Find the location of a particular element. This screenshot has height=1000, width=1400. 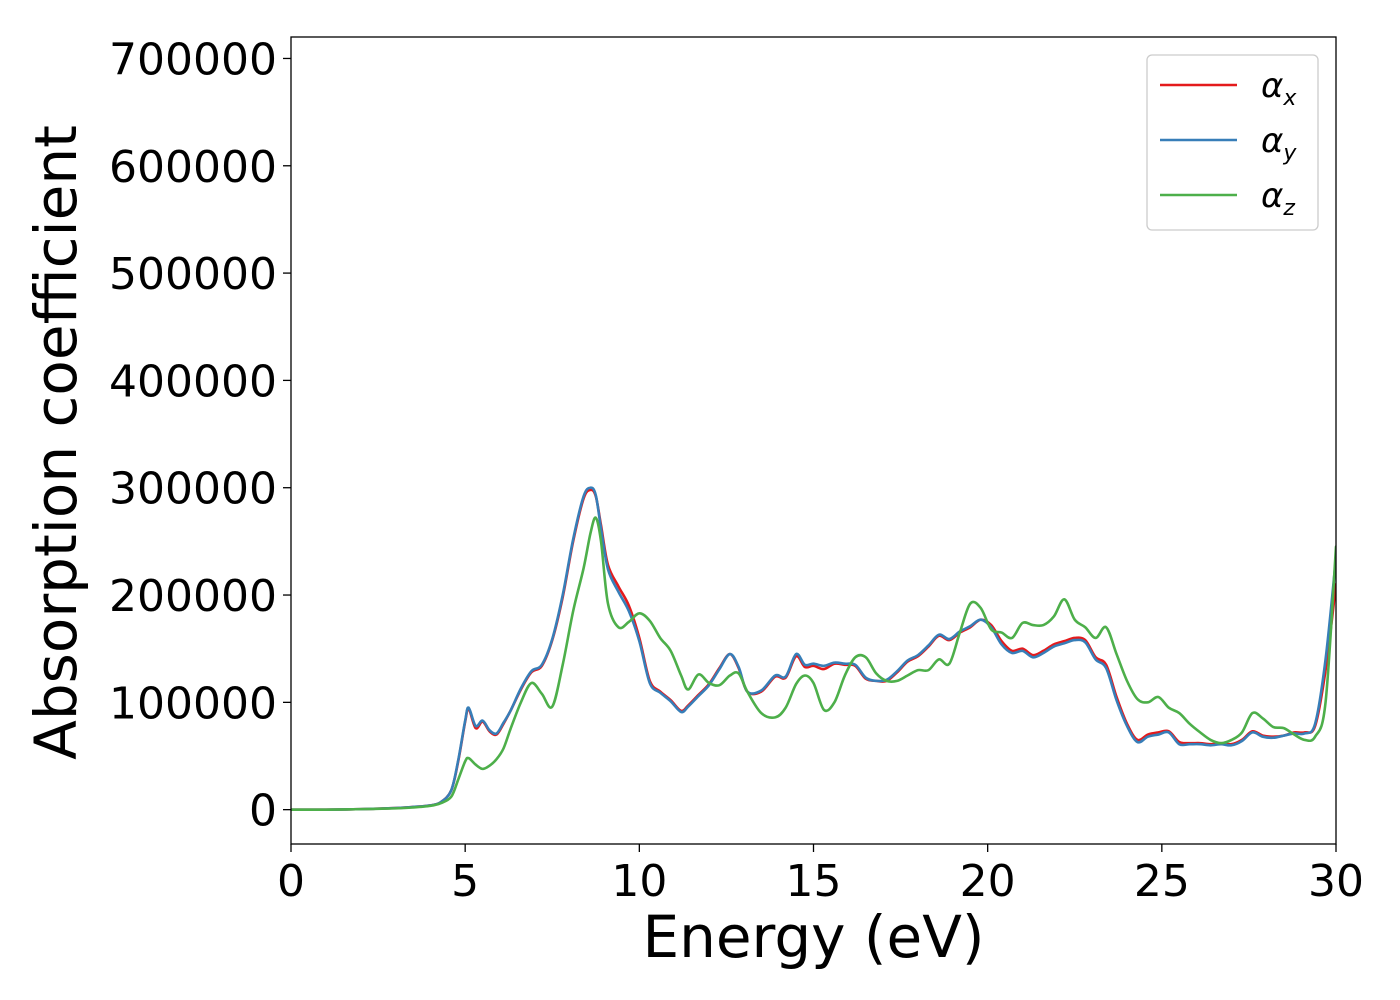

y-tick-label: 100000 is located at coordinates (193, 703).